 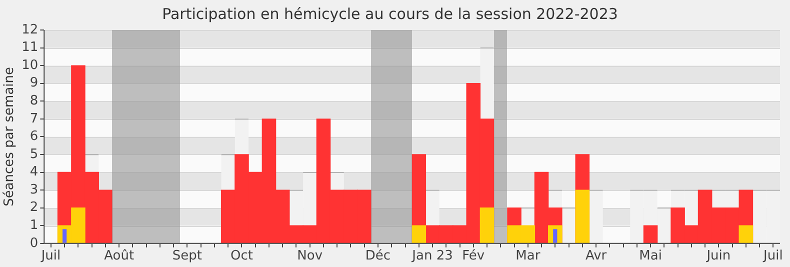 I want to click on y-tick-label: 11, so click(x=30, y=48).